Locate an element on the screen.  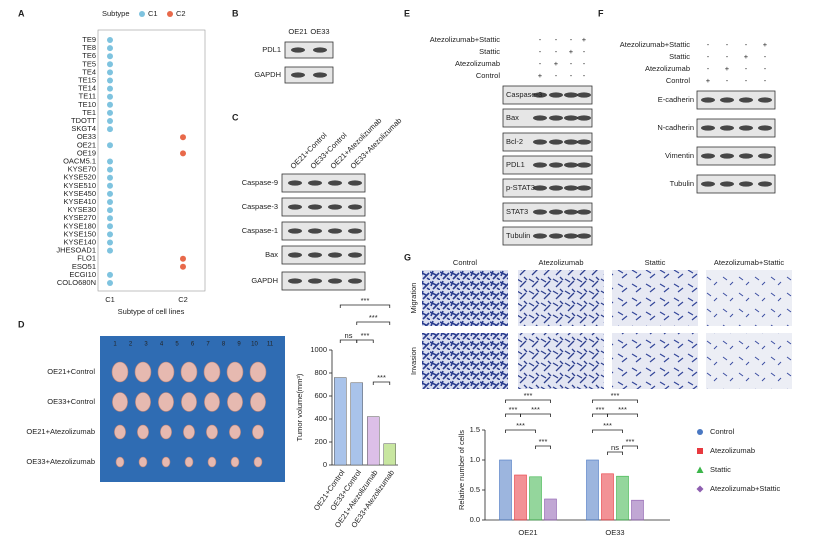
y-tick-label: 1.0 is located at coordinates (475, 459).